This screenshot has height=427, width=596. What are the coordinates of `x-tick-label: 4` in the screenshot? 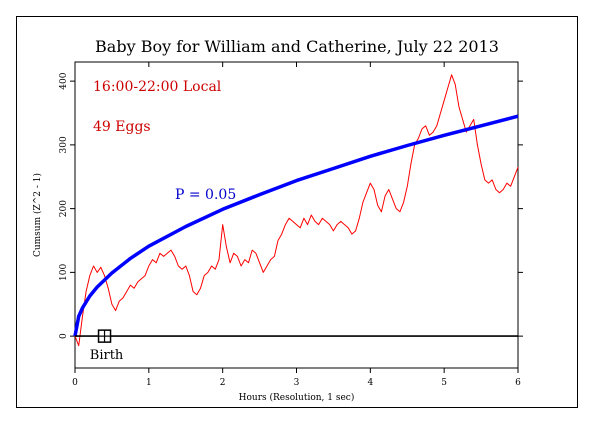 It's located at (370, 383).